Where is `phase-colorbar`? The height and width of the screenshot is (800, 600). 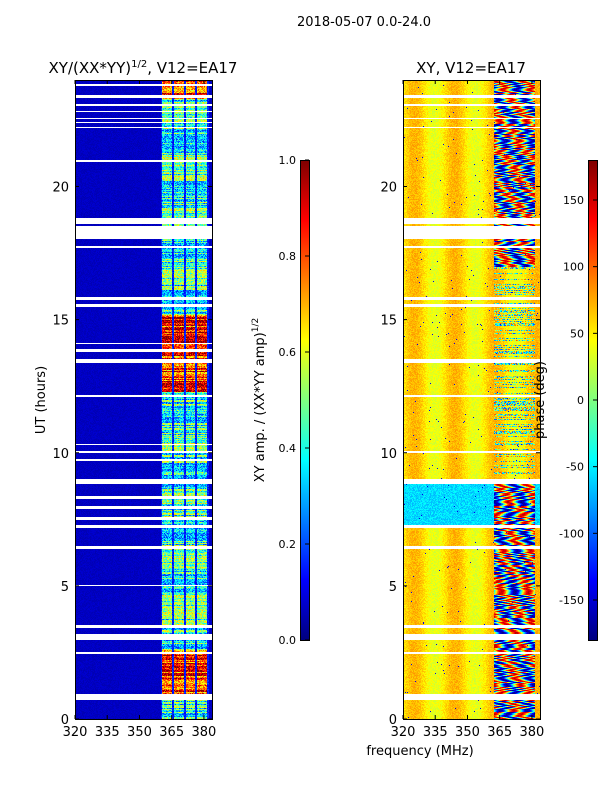 phase-colorbar is located at coordinates (592, 400).